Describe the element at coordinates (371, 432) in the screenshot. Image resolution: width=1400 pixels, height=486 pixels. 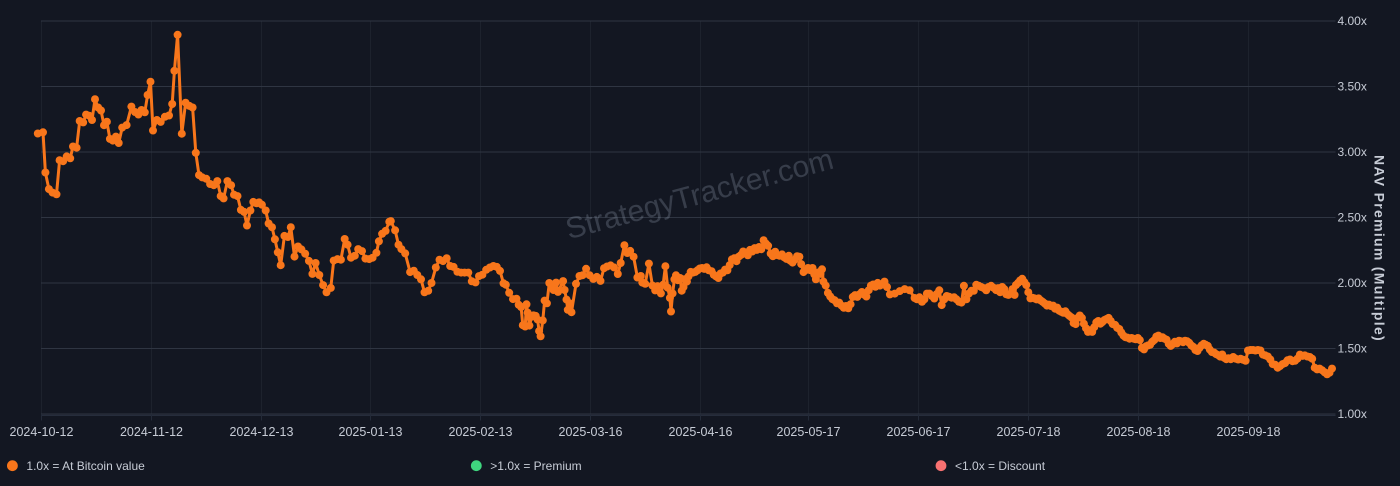
I see `svg-text: 2025-01-13` at that location.